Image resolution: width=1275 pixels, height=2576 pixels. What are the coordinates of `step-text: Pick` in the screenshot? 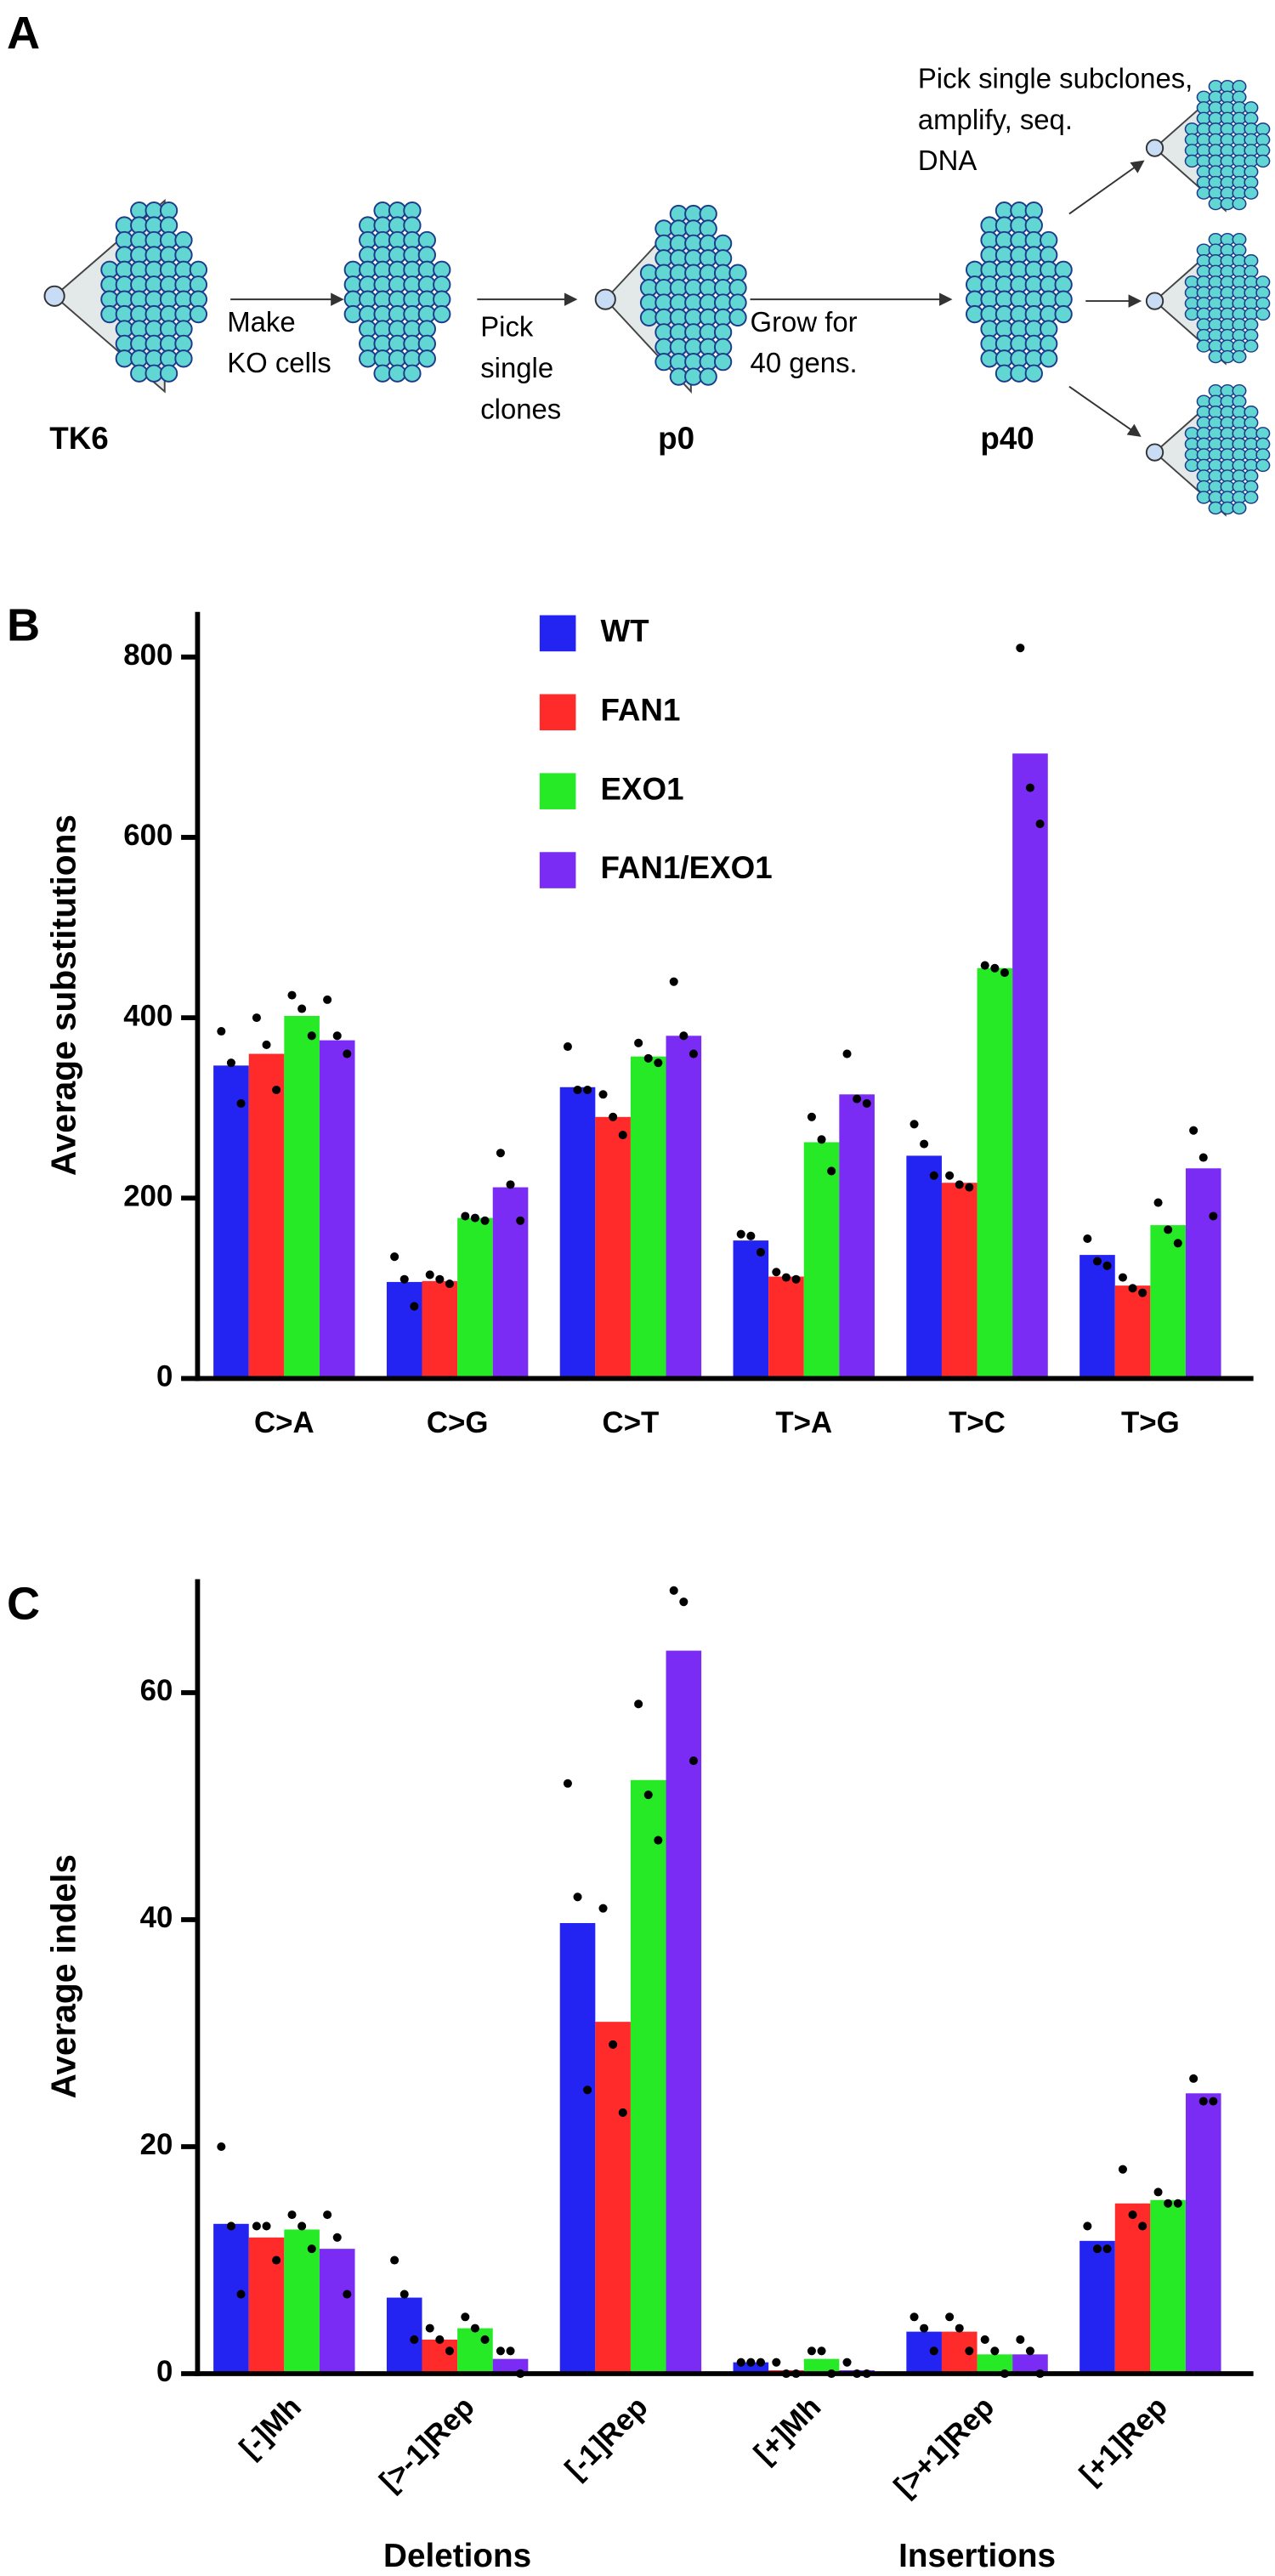 It's located at (507, 327).